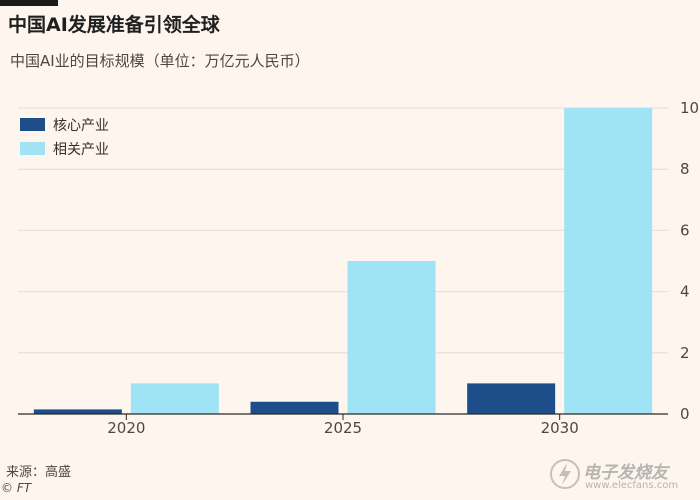 Image resolution: width=700 pixels, height=500 pixels. Describe the element at coordinates (114, 25) in the screenshot. I see `chart-title: 中国AI发展准备引领全球` at that location.